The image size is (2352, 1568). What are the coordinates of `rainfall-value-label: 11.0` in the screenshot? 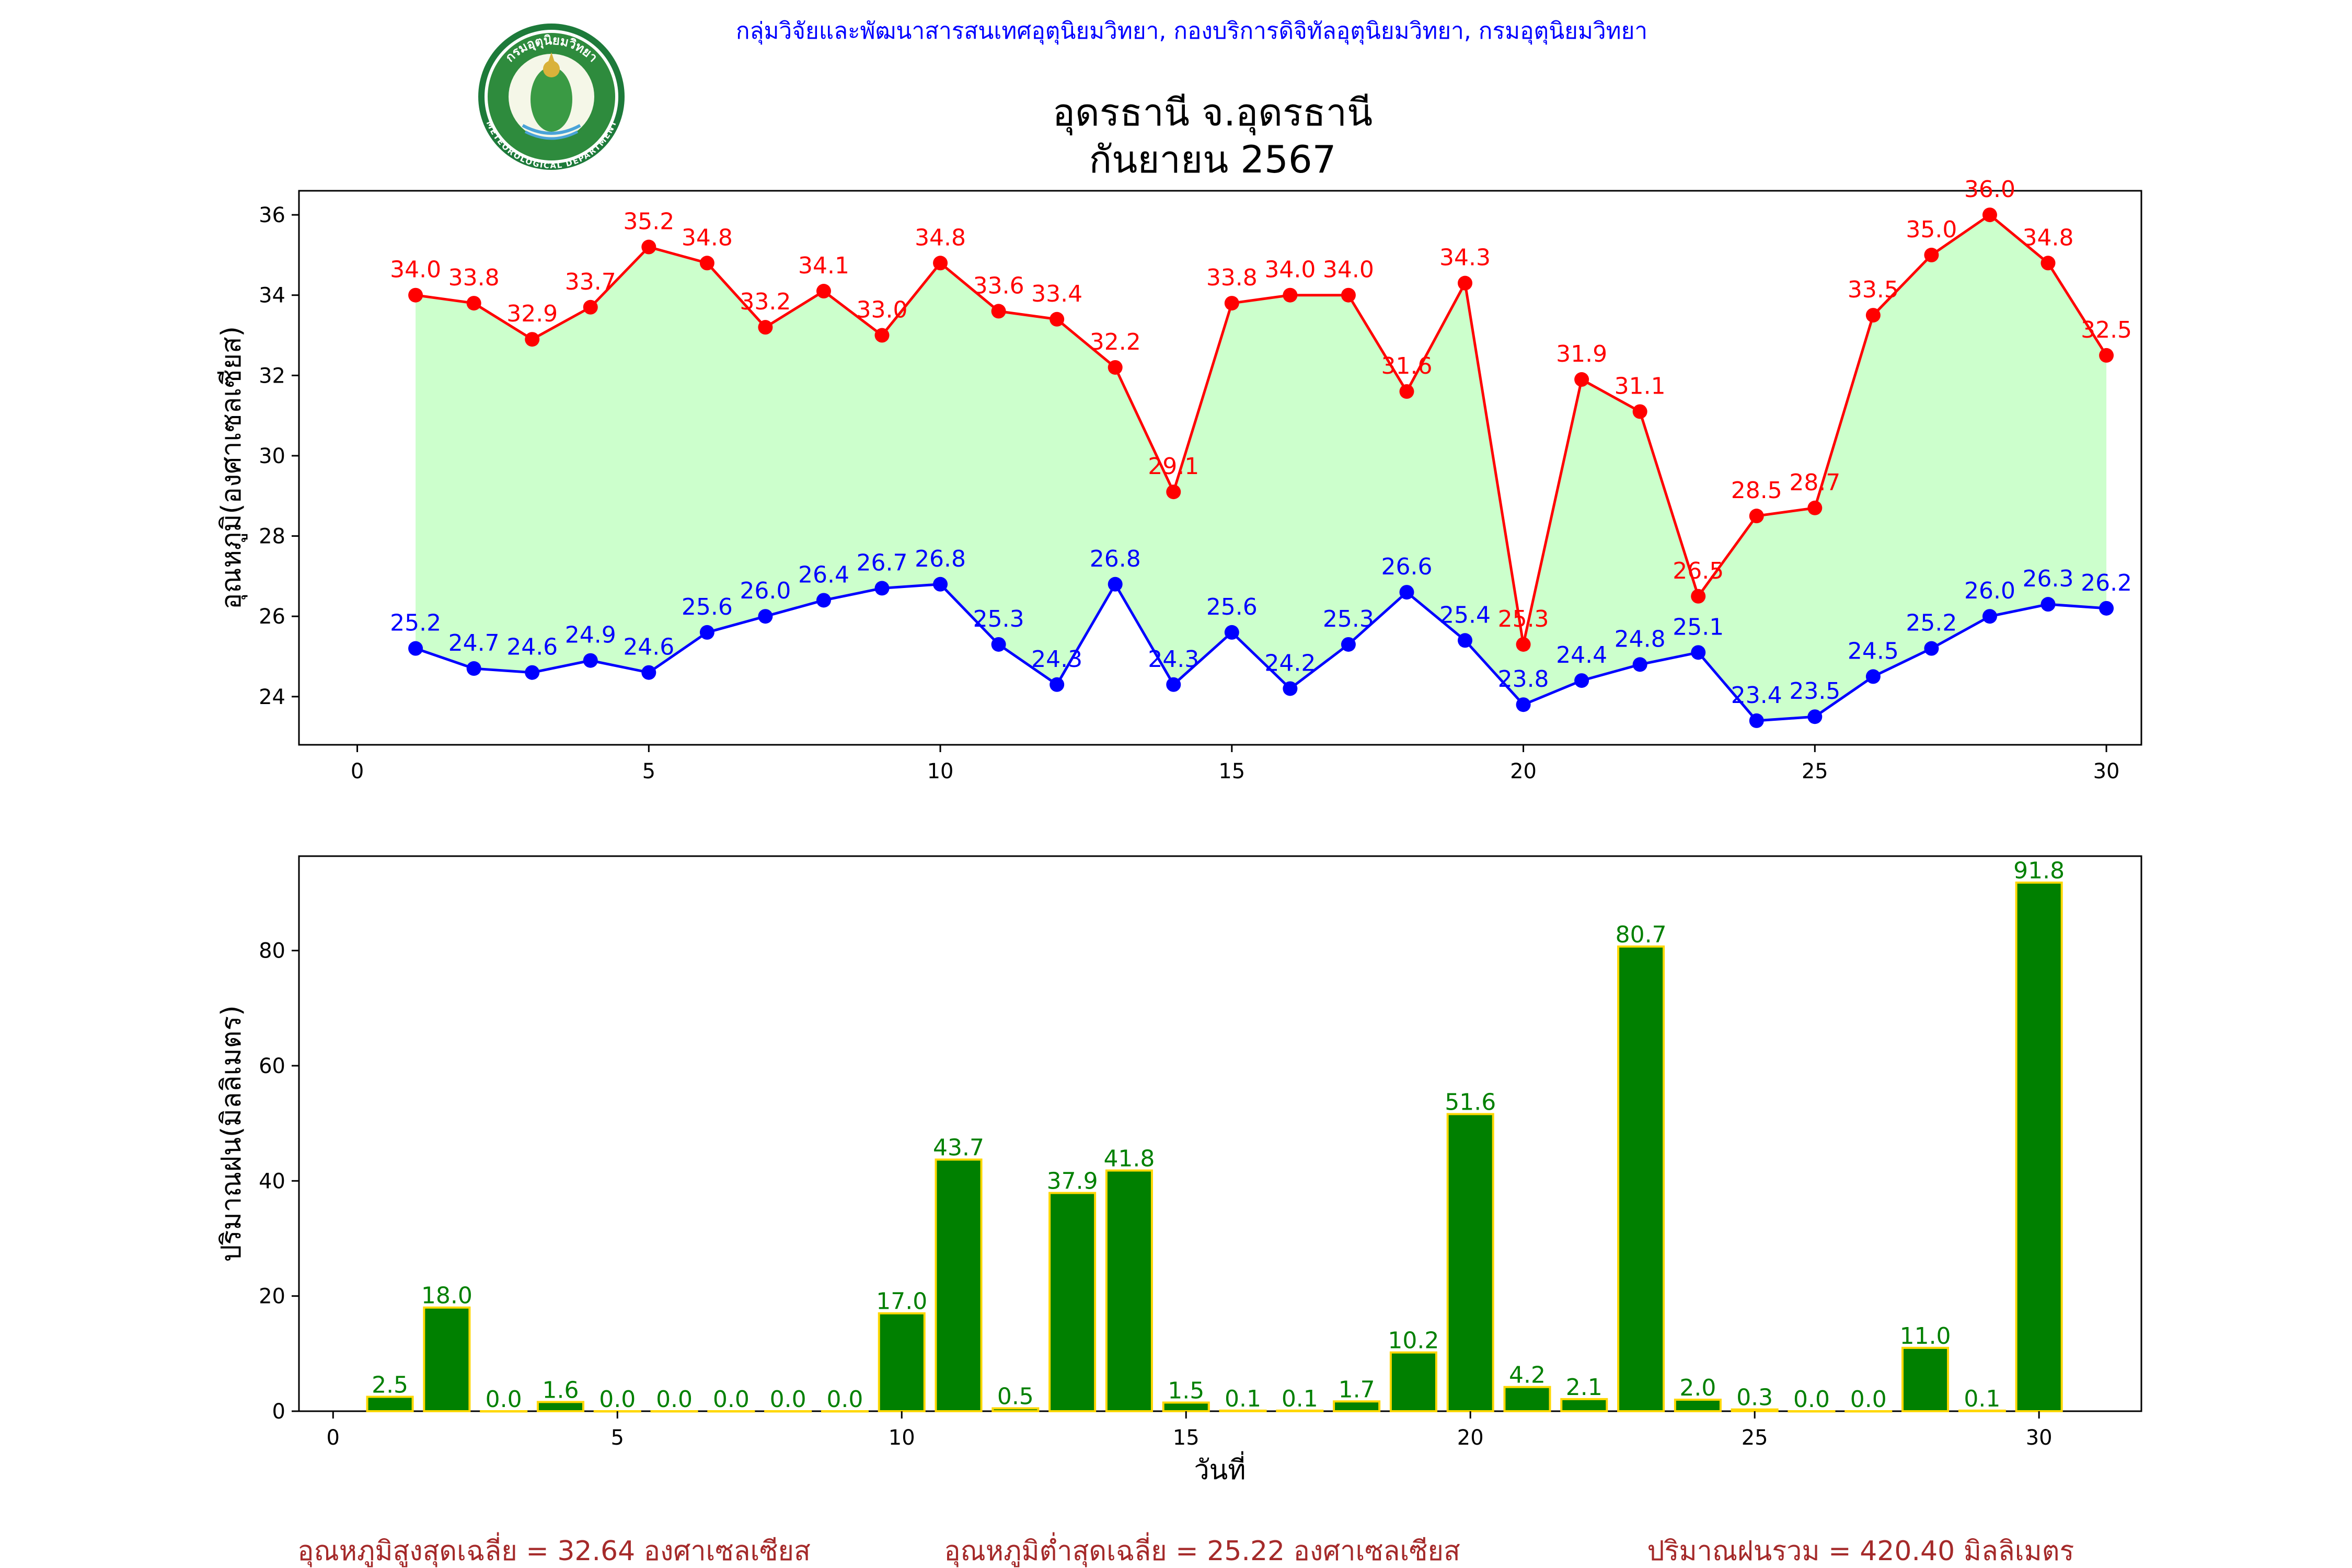 It's located at (1925, 1336).